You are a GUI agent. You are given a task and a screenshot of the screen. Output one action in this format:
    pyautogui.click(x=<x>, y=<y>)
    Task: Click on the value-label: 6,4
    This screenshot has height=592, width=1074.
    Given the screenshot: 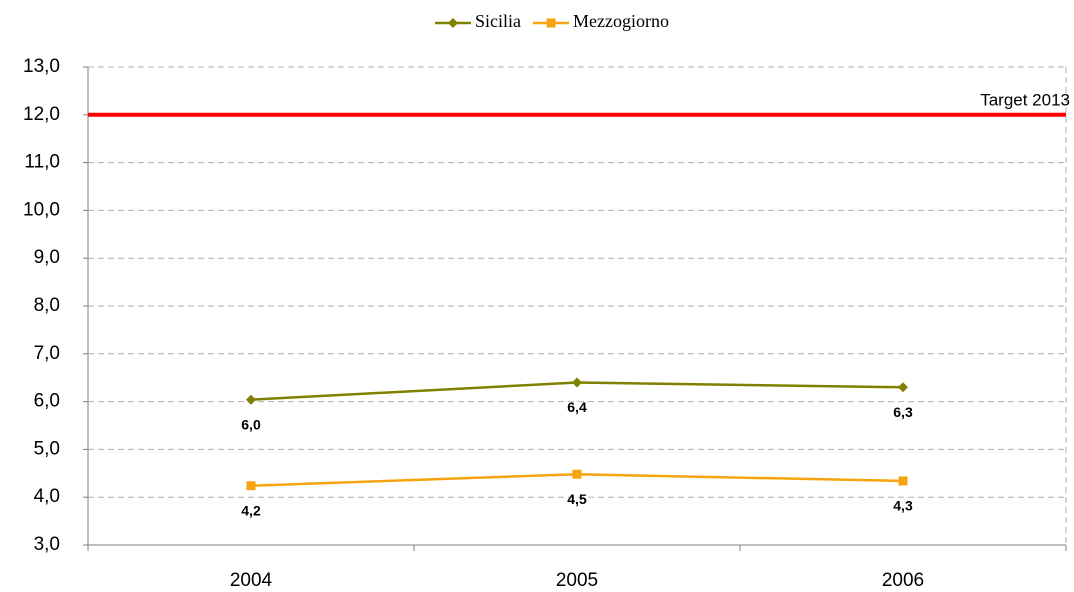 What is the action you would take?
    pyautogui.click(x=577, y=407)
    